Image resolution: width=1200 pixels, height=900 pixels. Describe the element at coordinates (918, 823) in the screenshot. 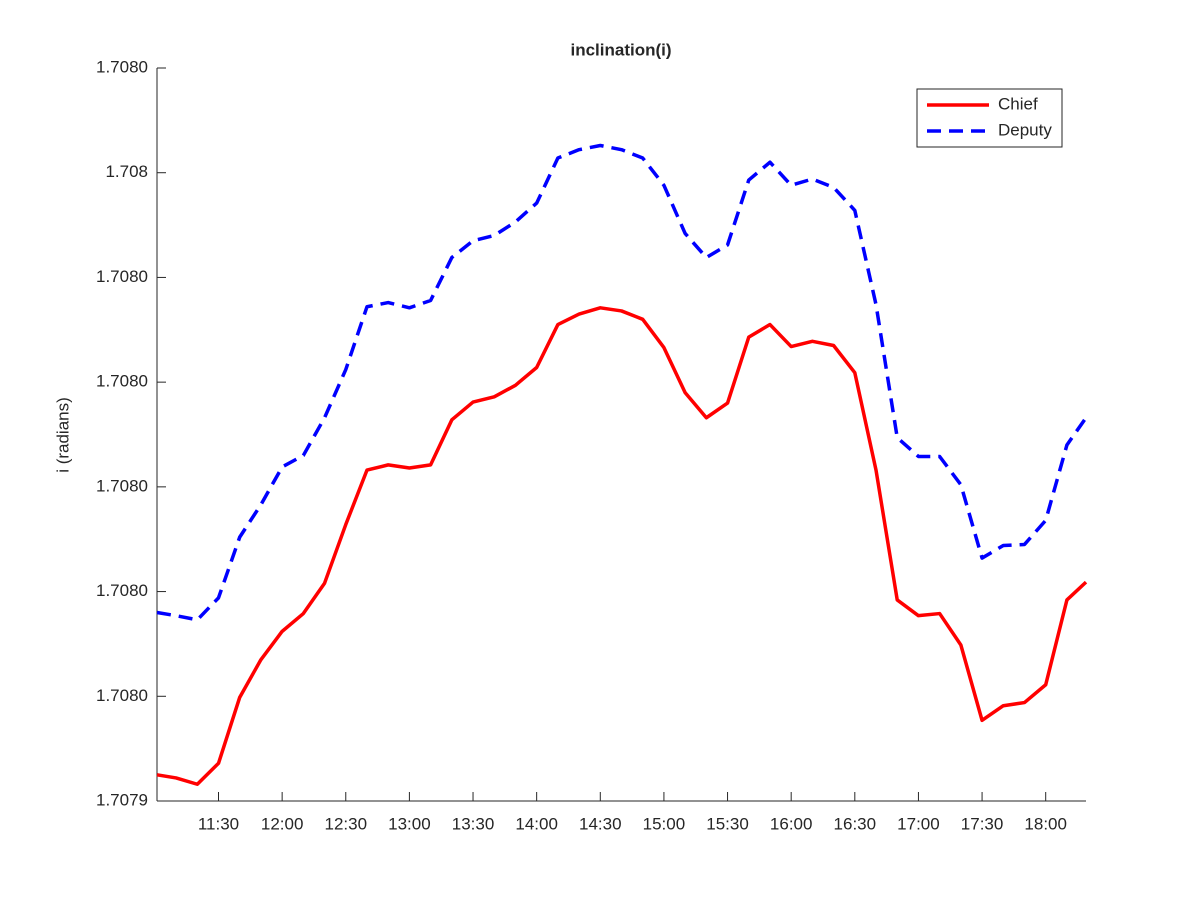

I see `x-tick-label: 17:00` at that location.